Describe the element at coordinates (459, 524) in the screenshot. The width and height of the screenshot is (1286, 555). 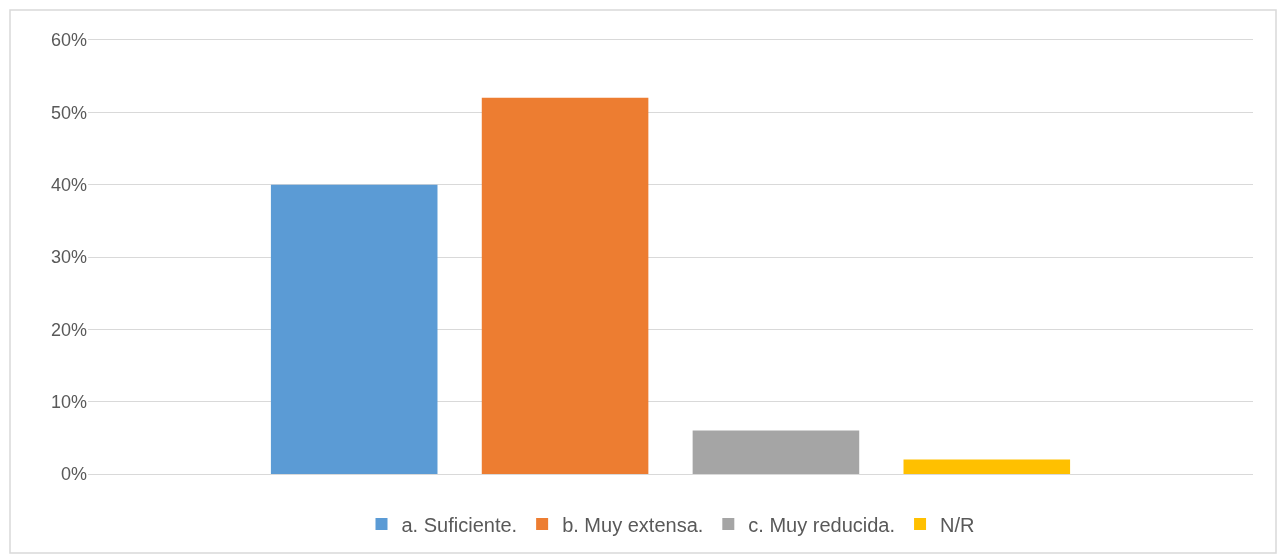
I see `legend-label: a. Suficiente.` at that location.